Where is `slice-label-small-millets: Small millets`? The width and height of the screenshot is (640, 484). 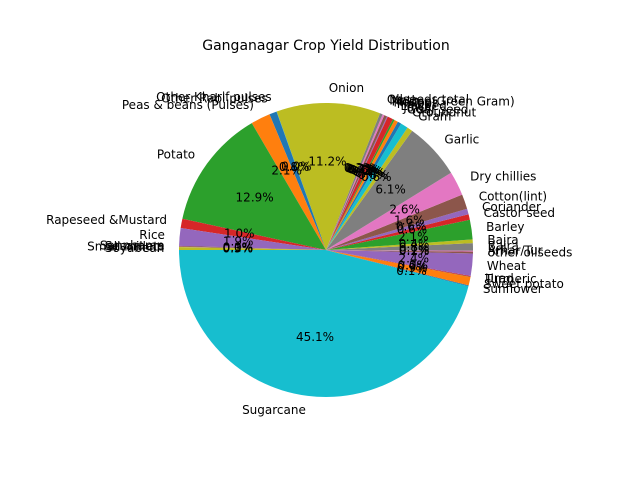 slice-label-small-millets: Small millets is located at coordinates (125, 246).